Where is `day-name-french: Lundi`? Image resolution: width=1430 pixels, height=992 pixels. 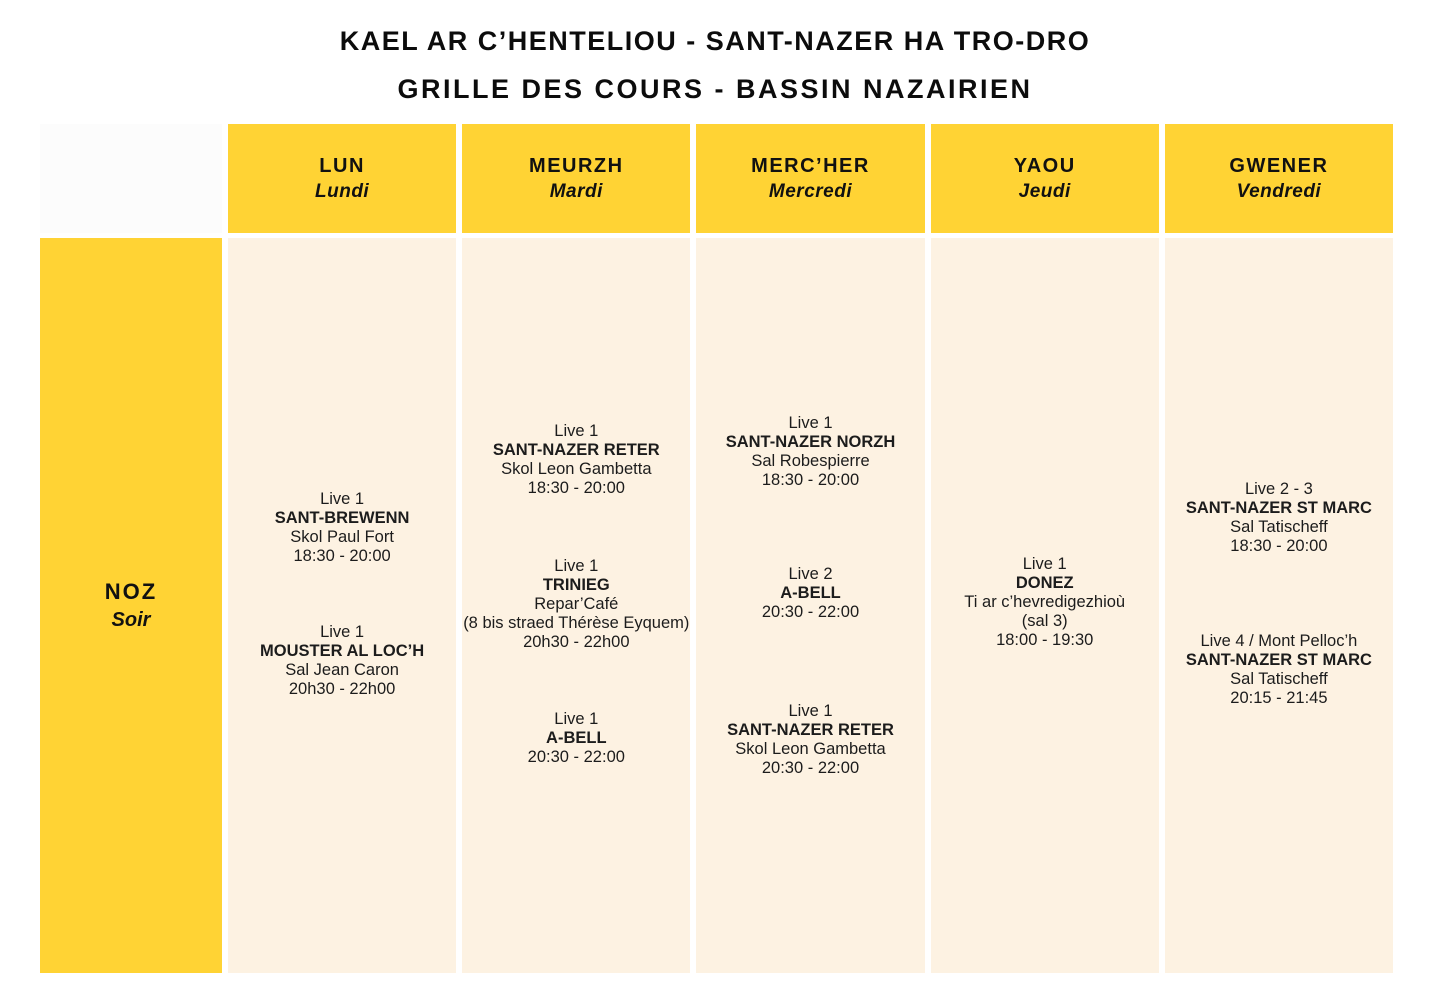 day-name-french: Lundi is located at coordinates (342, 191).